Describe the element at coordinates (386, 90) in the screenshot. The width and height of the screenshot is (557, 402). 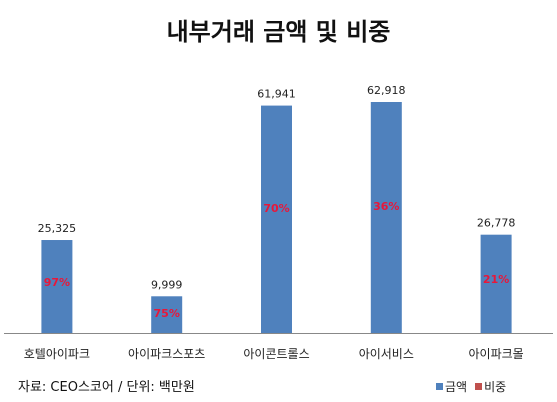
I see `value-label-3: 62,918` at that location.